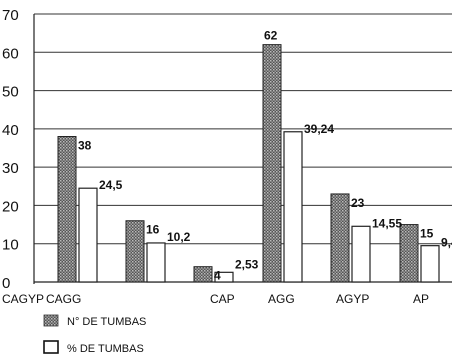 The image size is (452, 360). I want to click on category-label: AP, so click(421, 299).